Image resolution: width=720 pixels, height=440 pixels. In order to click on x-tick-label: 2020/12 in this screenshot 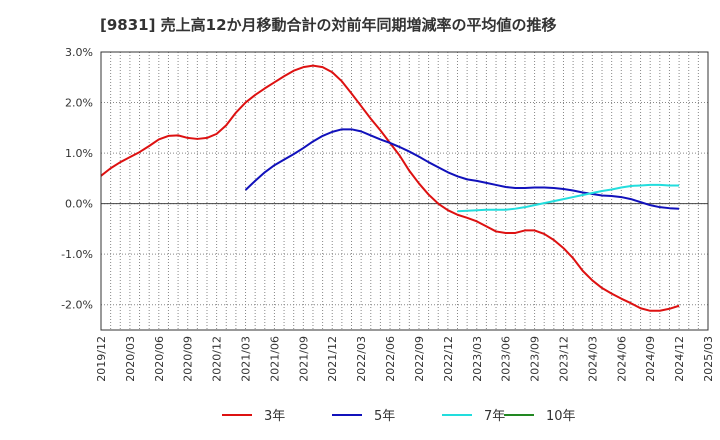, I will do `click(217, 359)`.